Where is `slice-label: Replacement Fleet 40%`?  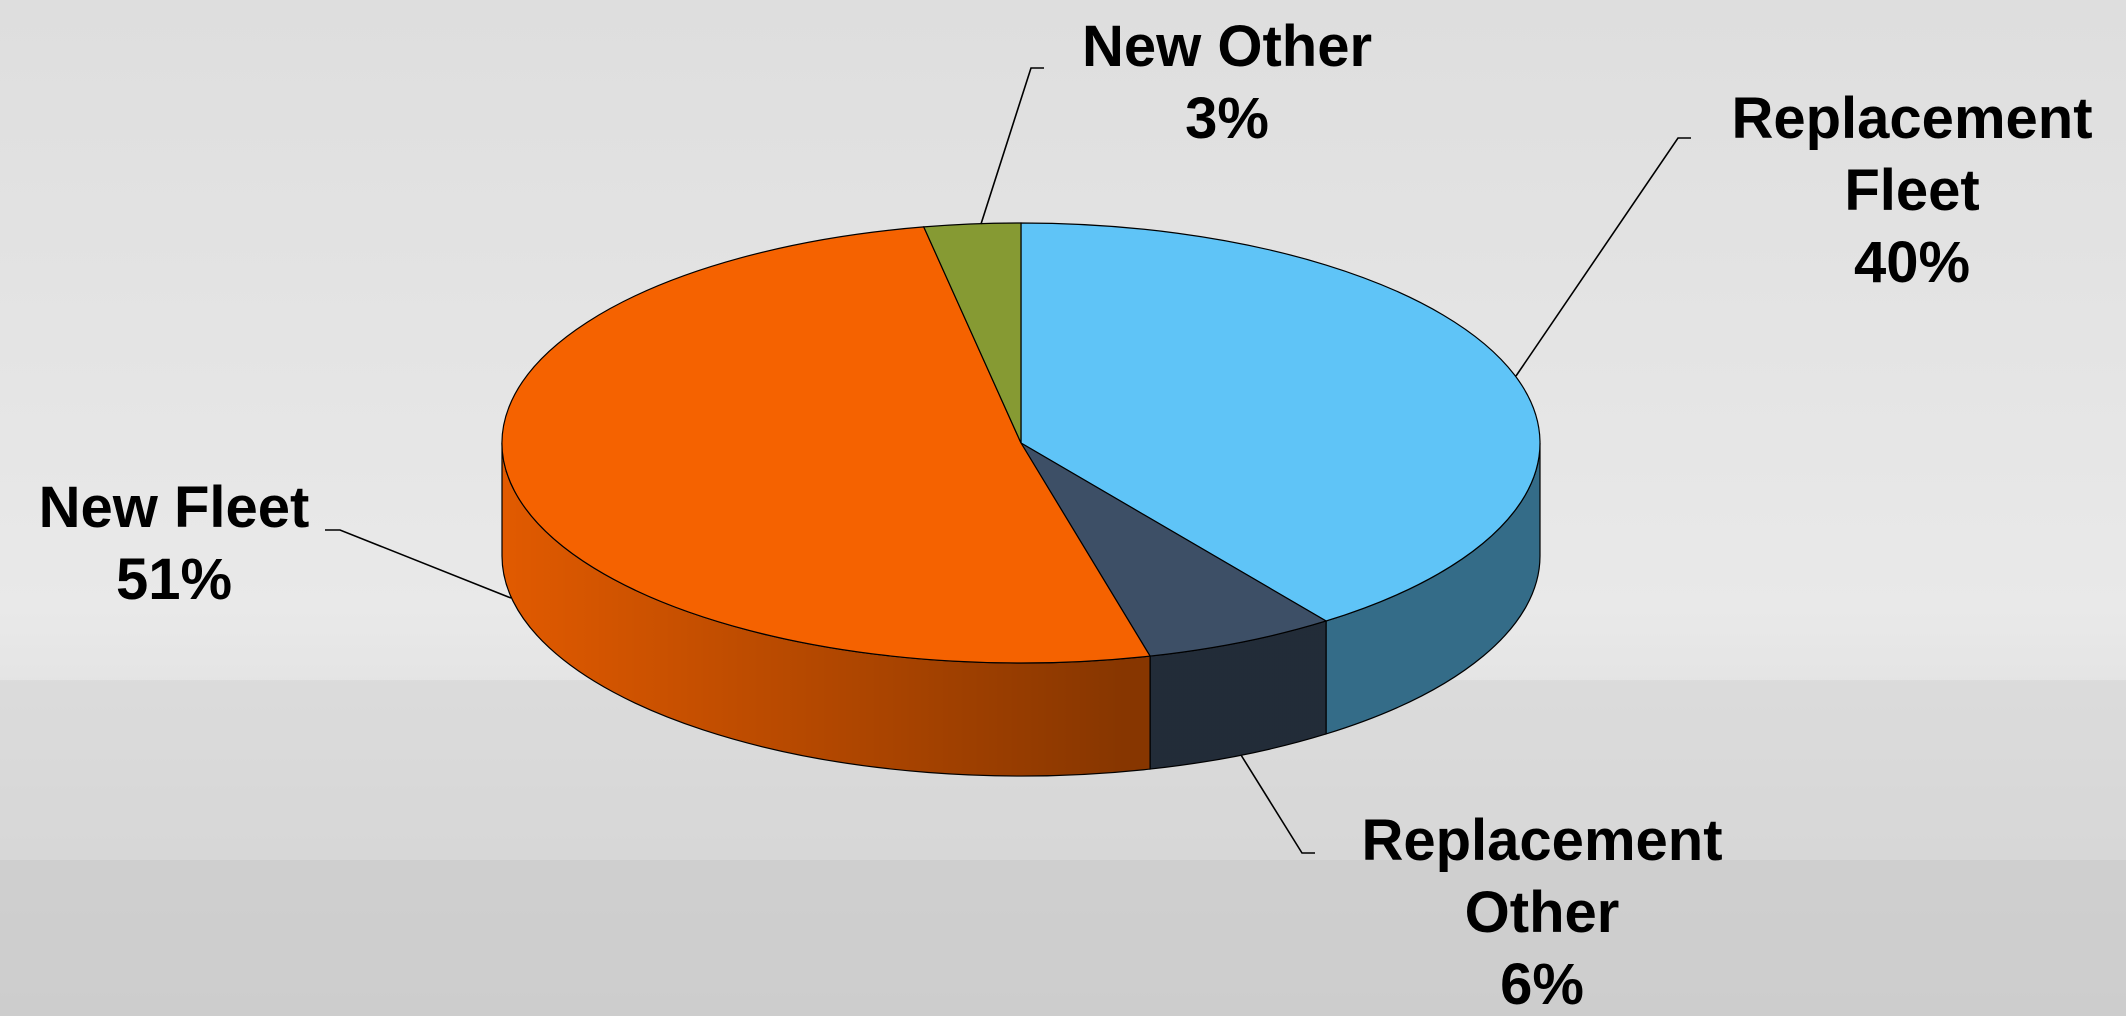
slice-label: Replacement Fleet 40% is located at coordinates (1912, 191).